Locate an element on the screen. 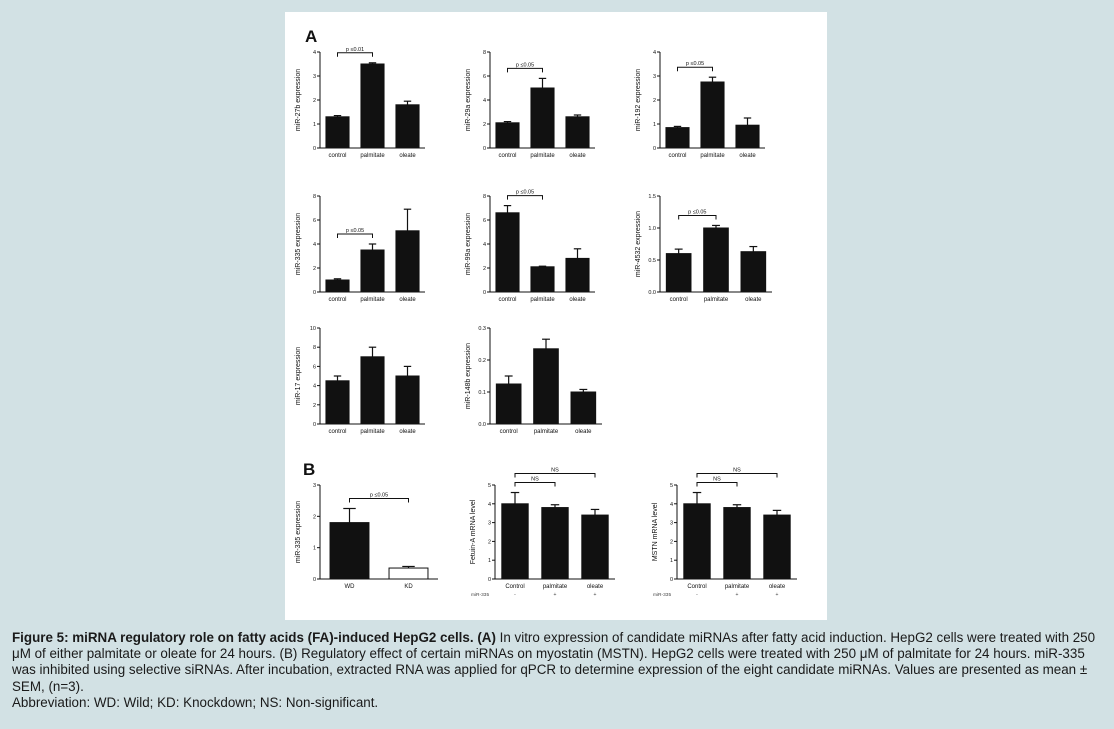  y-axis-label: Fetuin-A mRNA level is located at coordinates (473, 531).